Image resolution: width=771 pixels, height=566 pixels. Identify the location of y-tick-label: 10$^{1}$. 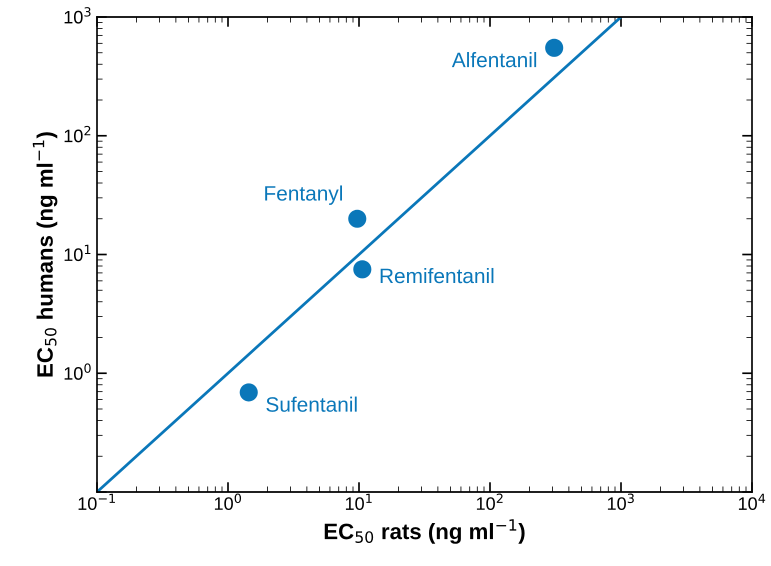
(77, 253).